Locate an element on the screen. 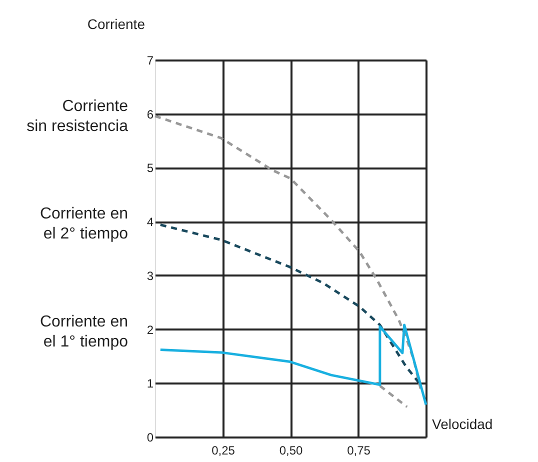  y-tick-label: 3 is located at coordinates (150, 275).